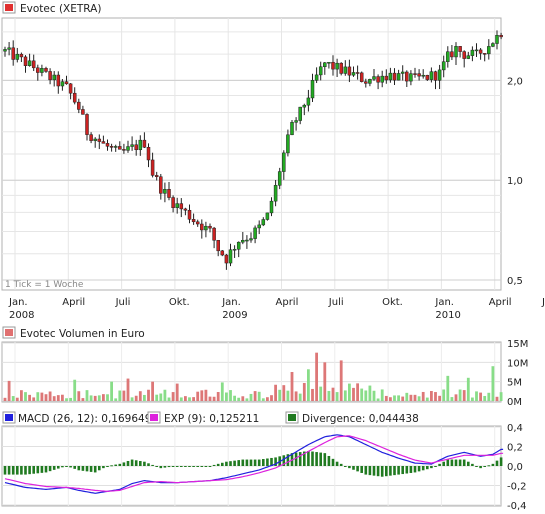 The width and height of the screenshot is (545, 514). Describe the element at coordinates (517, 373) in the screenshot. I see `volume-y-axis: 15M 10M 5M 0M` at that location.